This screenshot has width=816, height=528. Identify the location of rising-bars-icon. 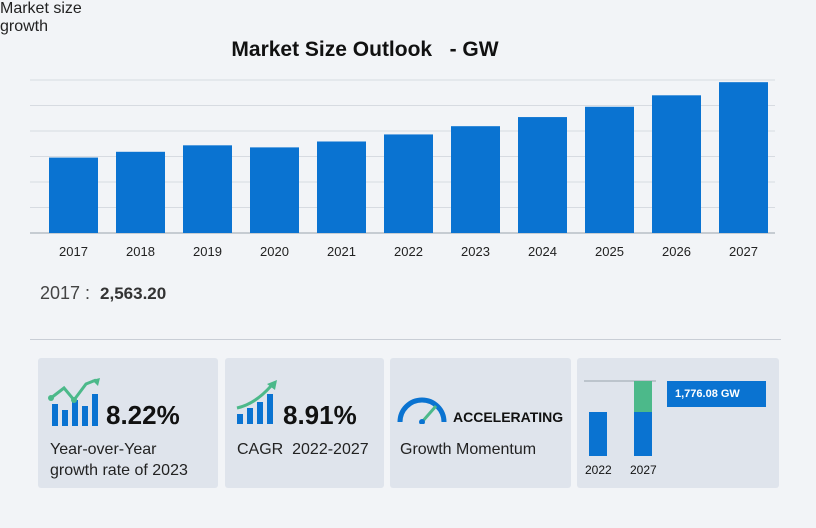
(256, 402).